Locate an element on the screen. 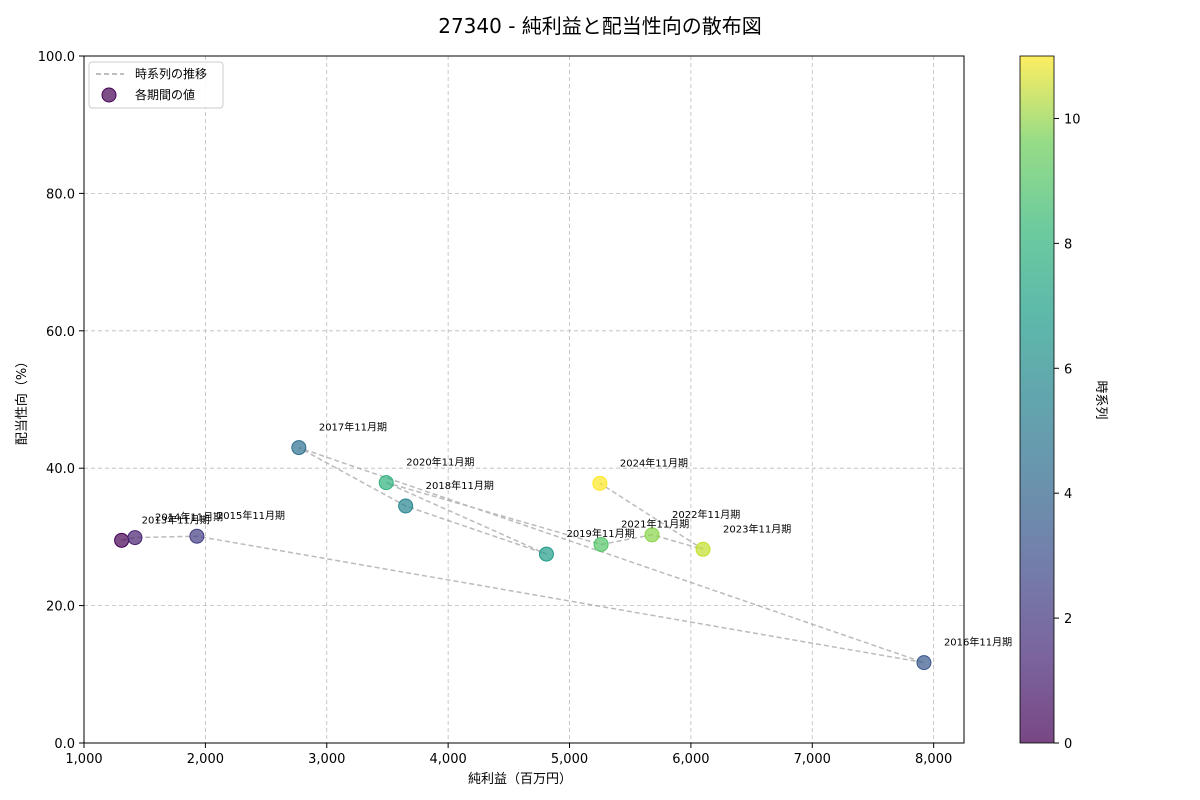 This screenshot has width=1200, height=800. point-label: 2017年11月期 is located at coordinates (353, 427).